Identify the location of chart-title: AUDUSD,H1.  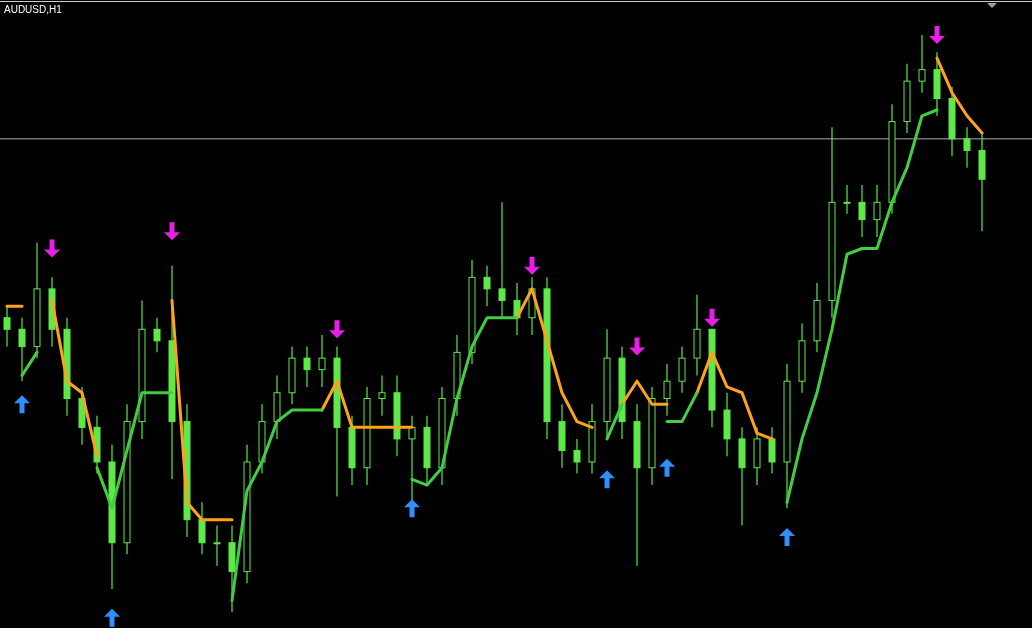
(33, 9).